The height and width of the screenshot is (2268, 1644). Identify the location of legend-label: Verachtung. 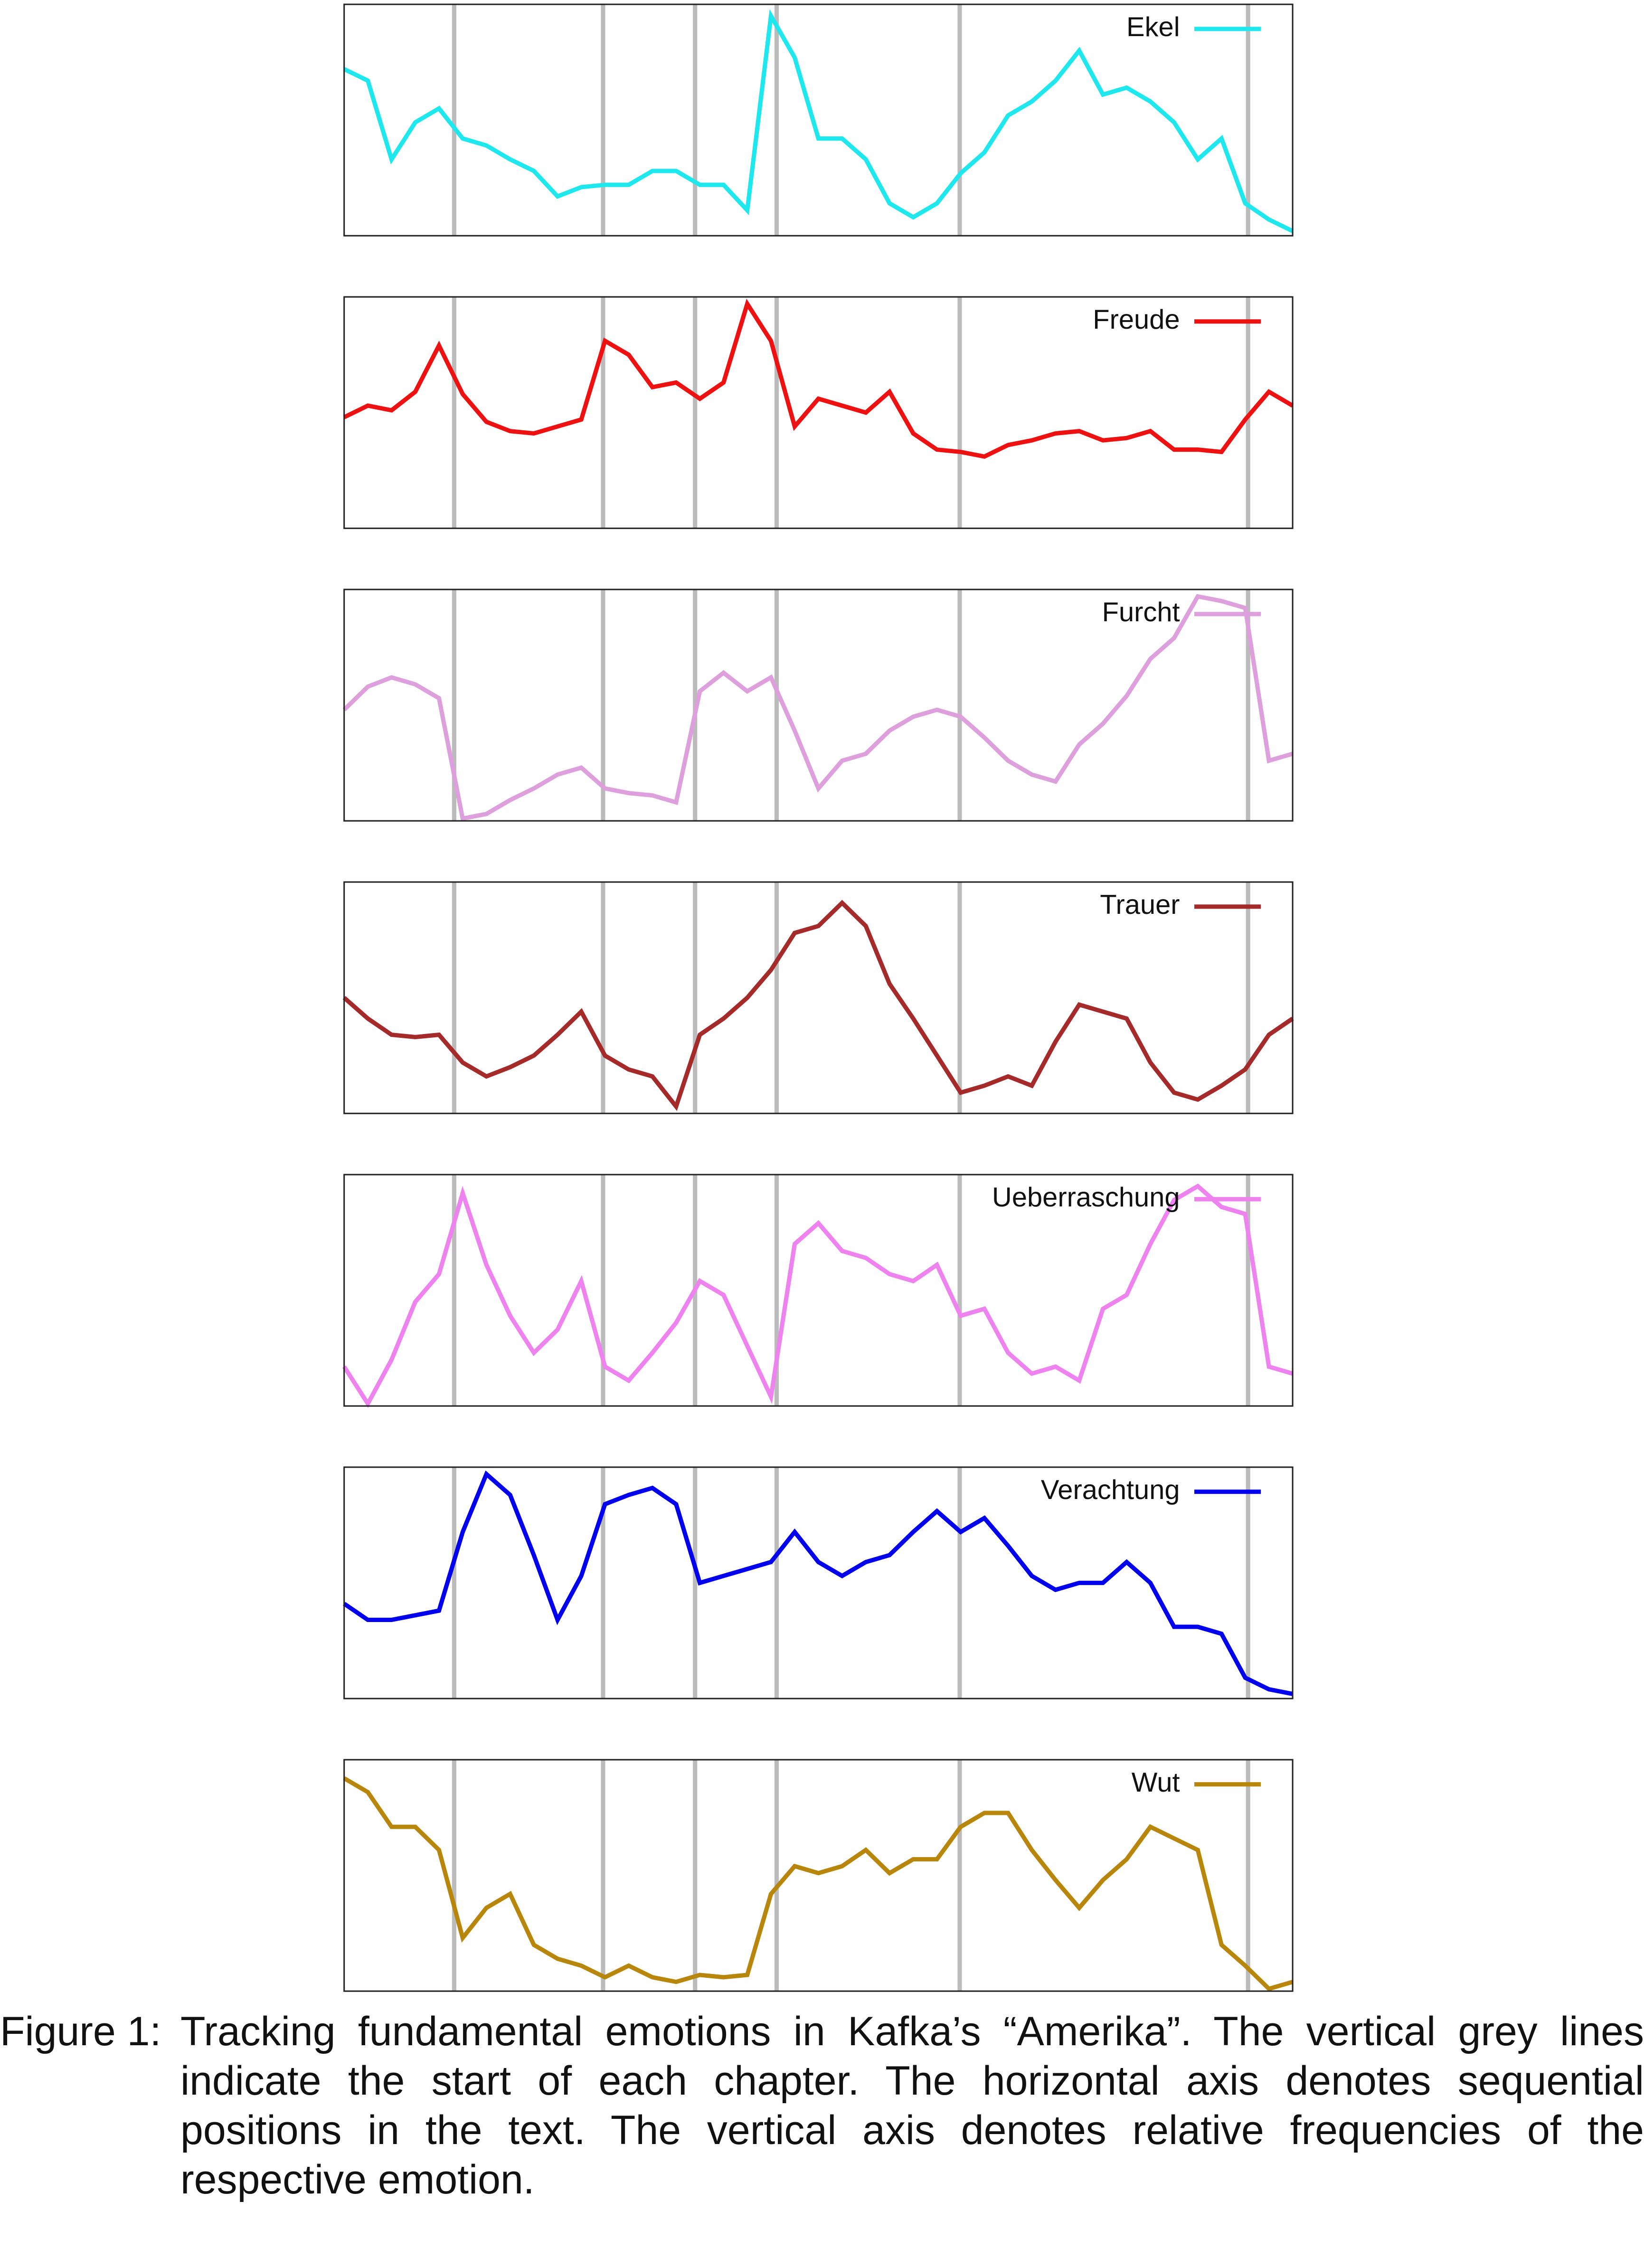
(1110, 1490).